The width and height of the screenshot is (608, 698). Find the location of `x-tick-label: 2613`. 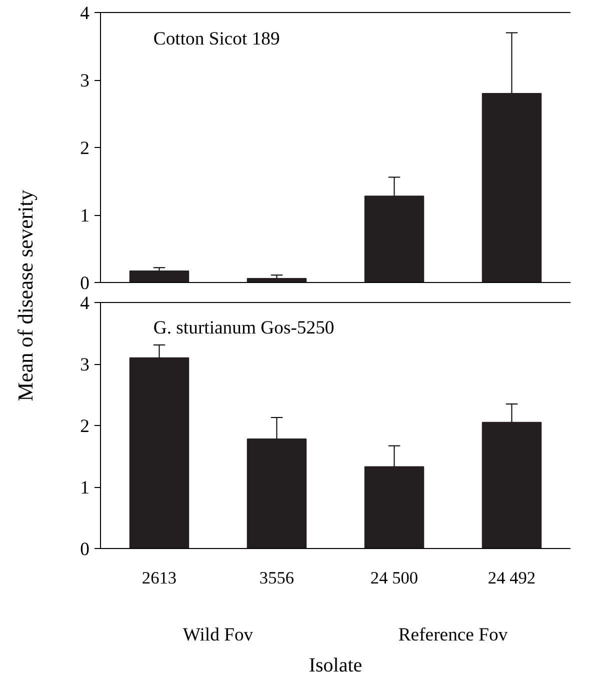

x-tick-label: 2613 is located at coordinates (159, 578).